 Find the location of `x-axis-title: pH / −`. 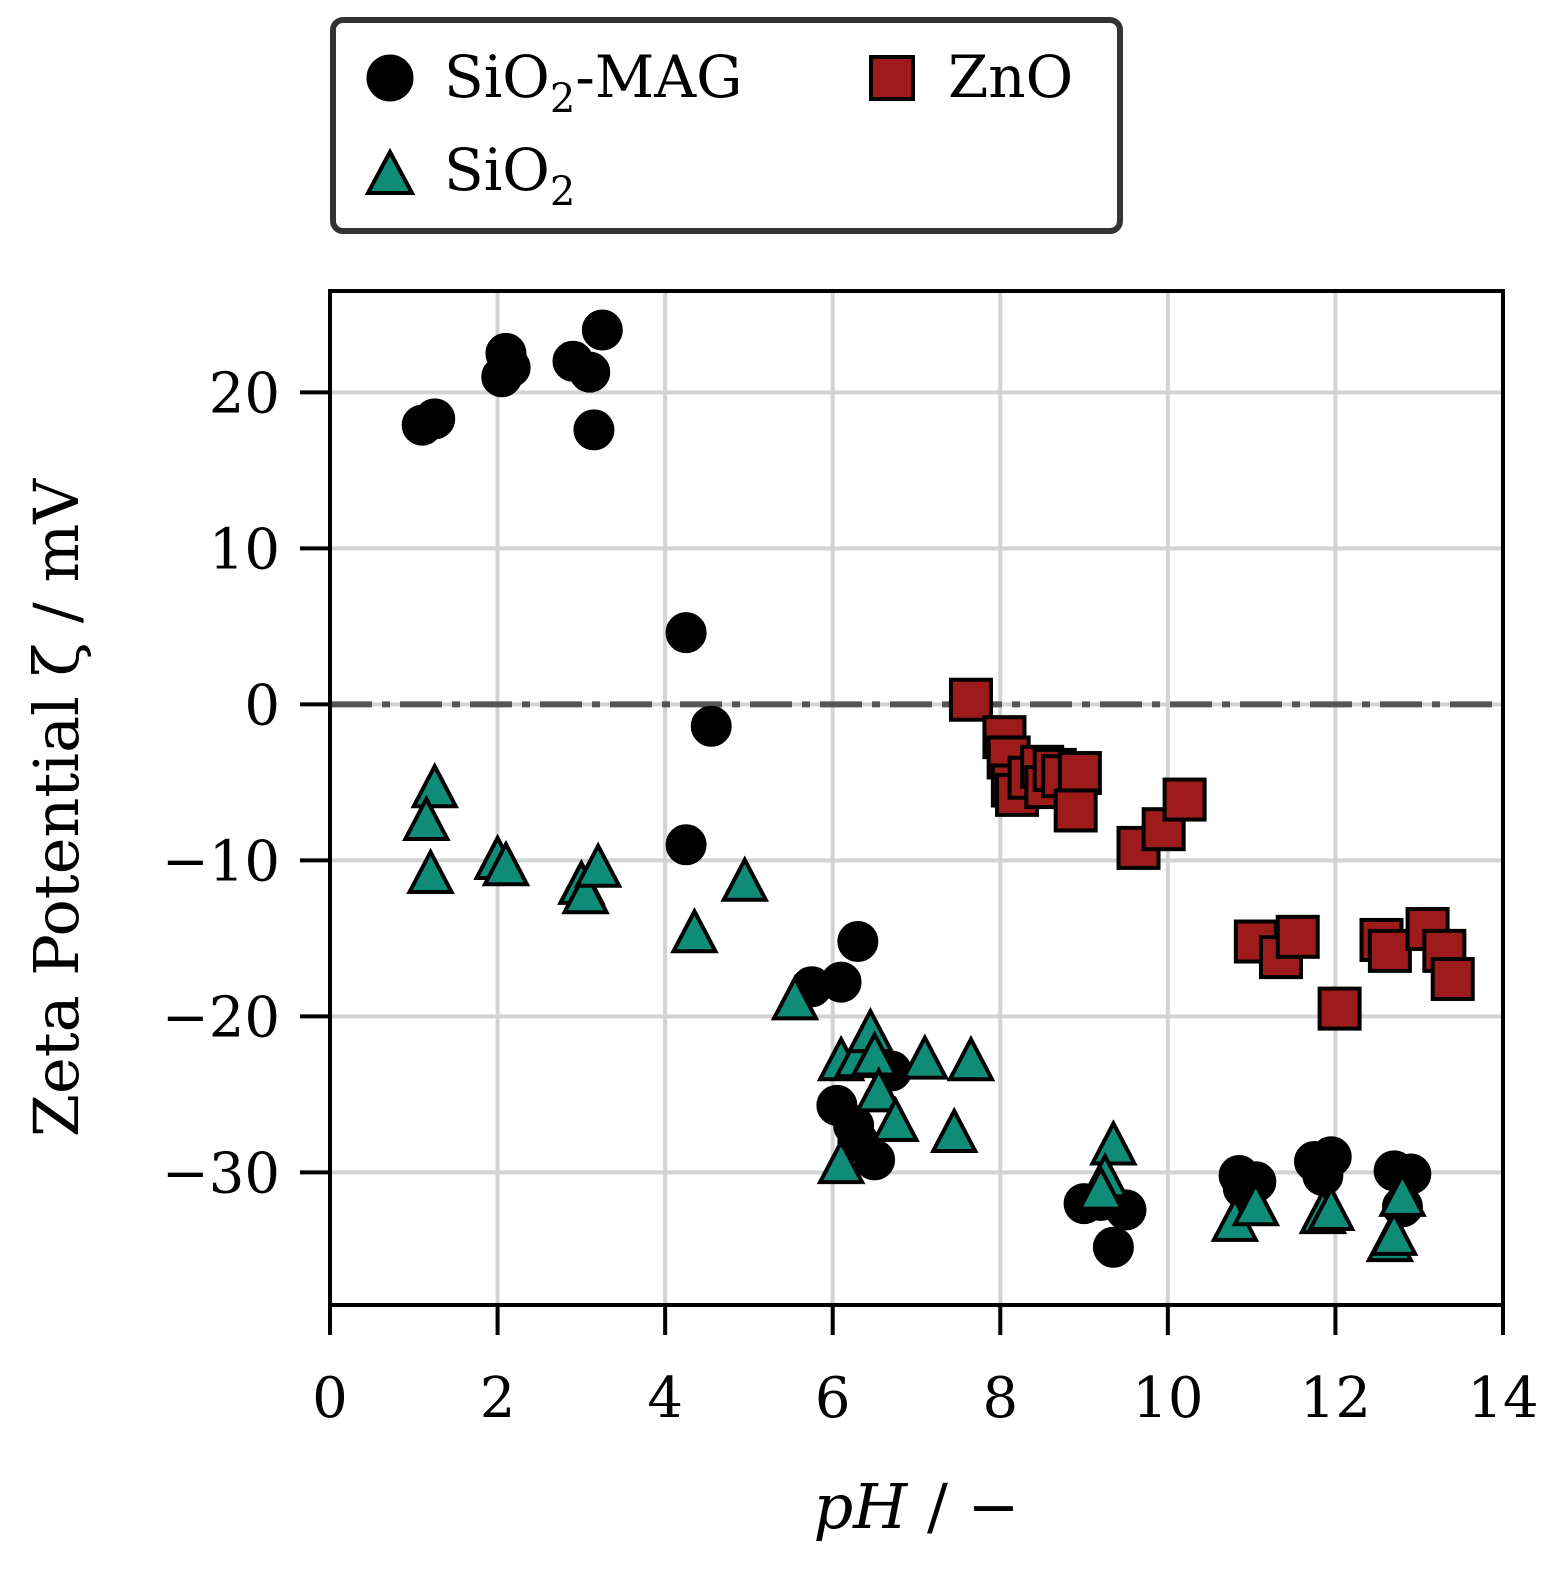

x-axis-title: pH / − is located at coordinates (916, 1506).